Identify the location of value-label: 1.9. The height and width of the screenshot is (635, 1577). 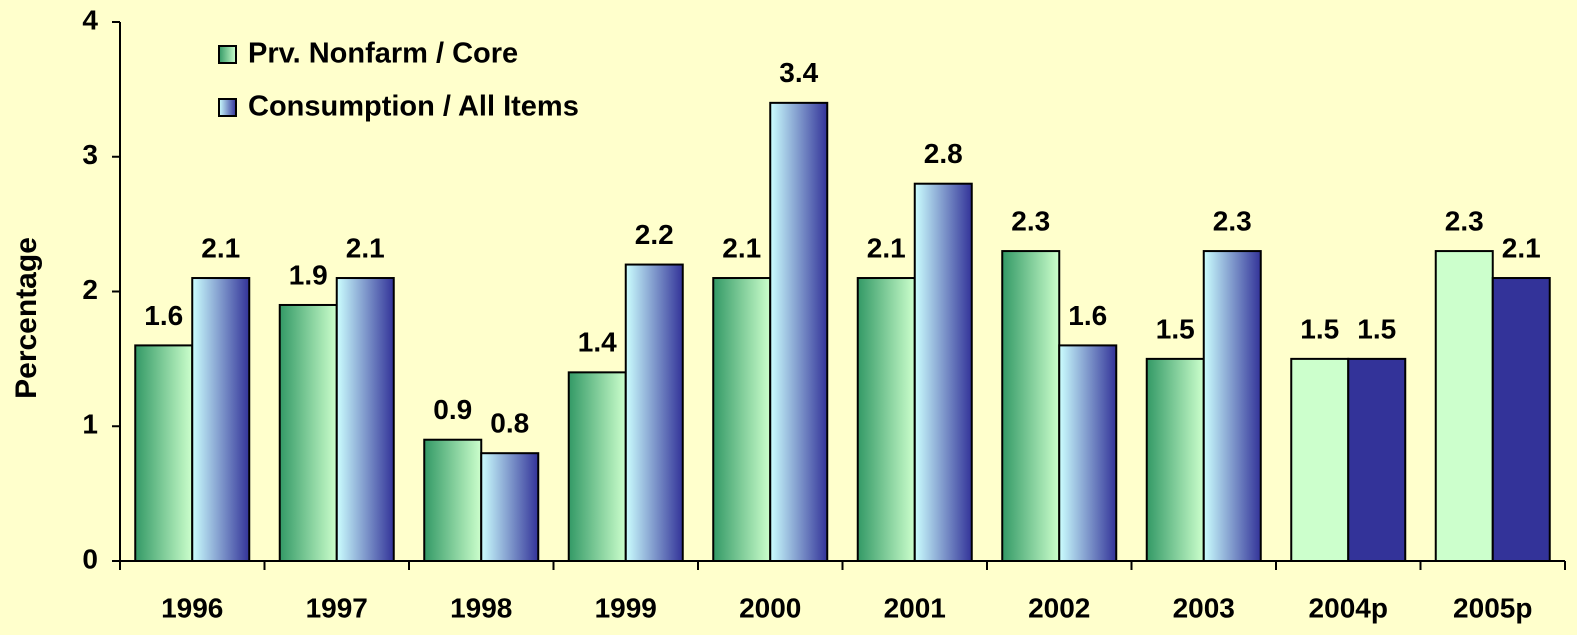
(308, 274).